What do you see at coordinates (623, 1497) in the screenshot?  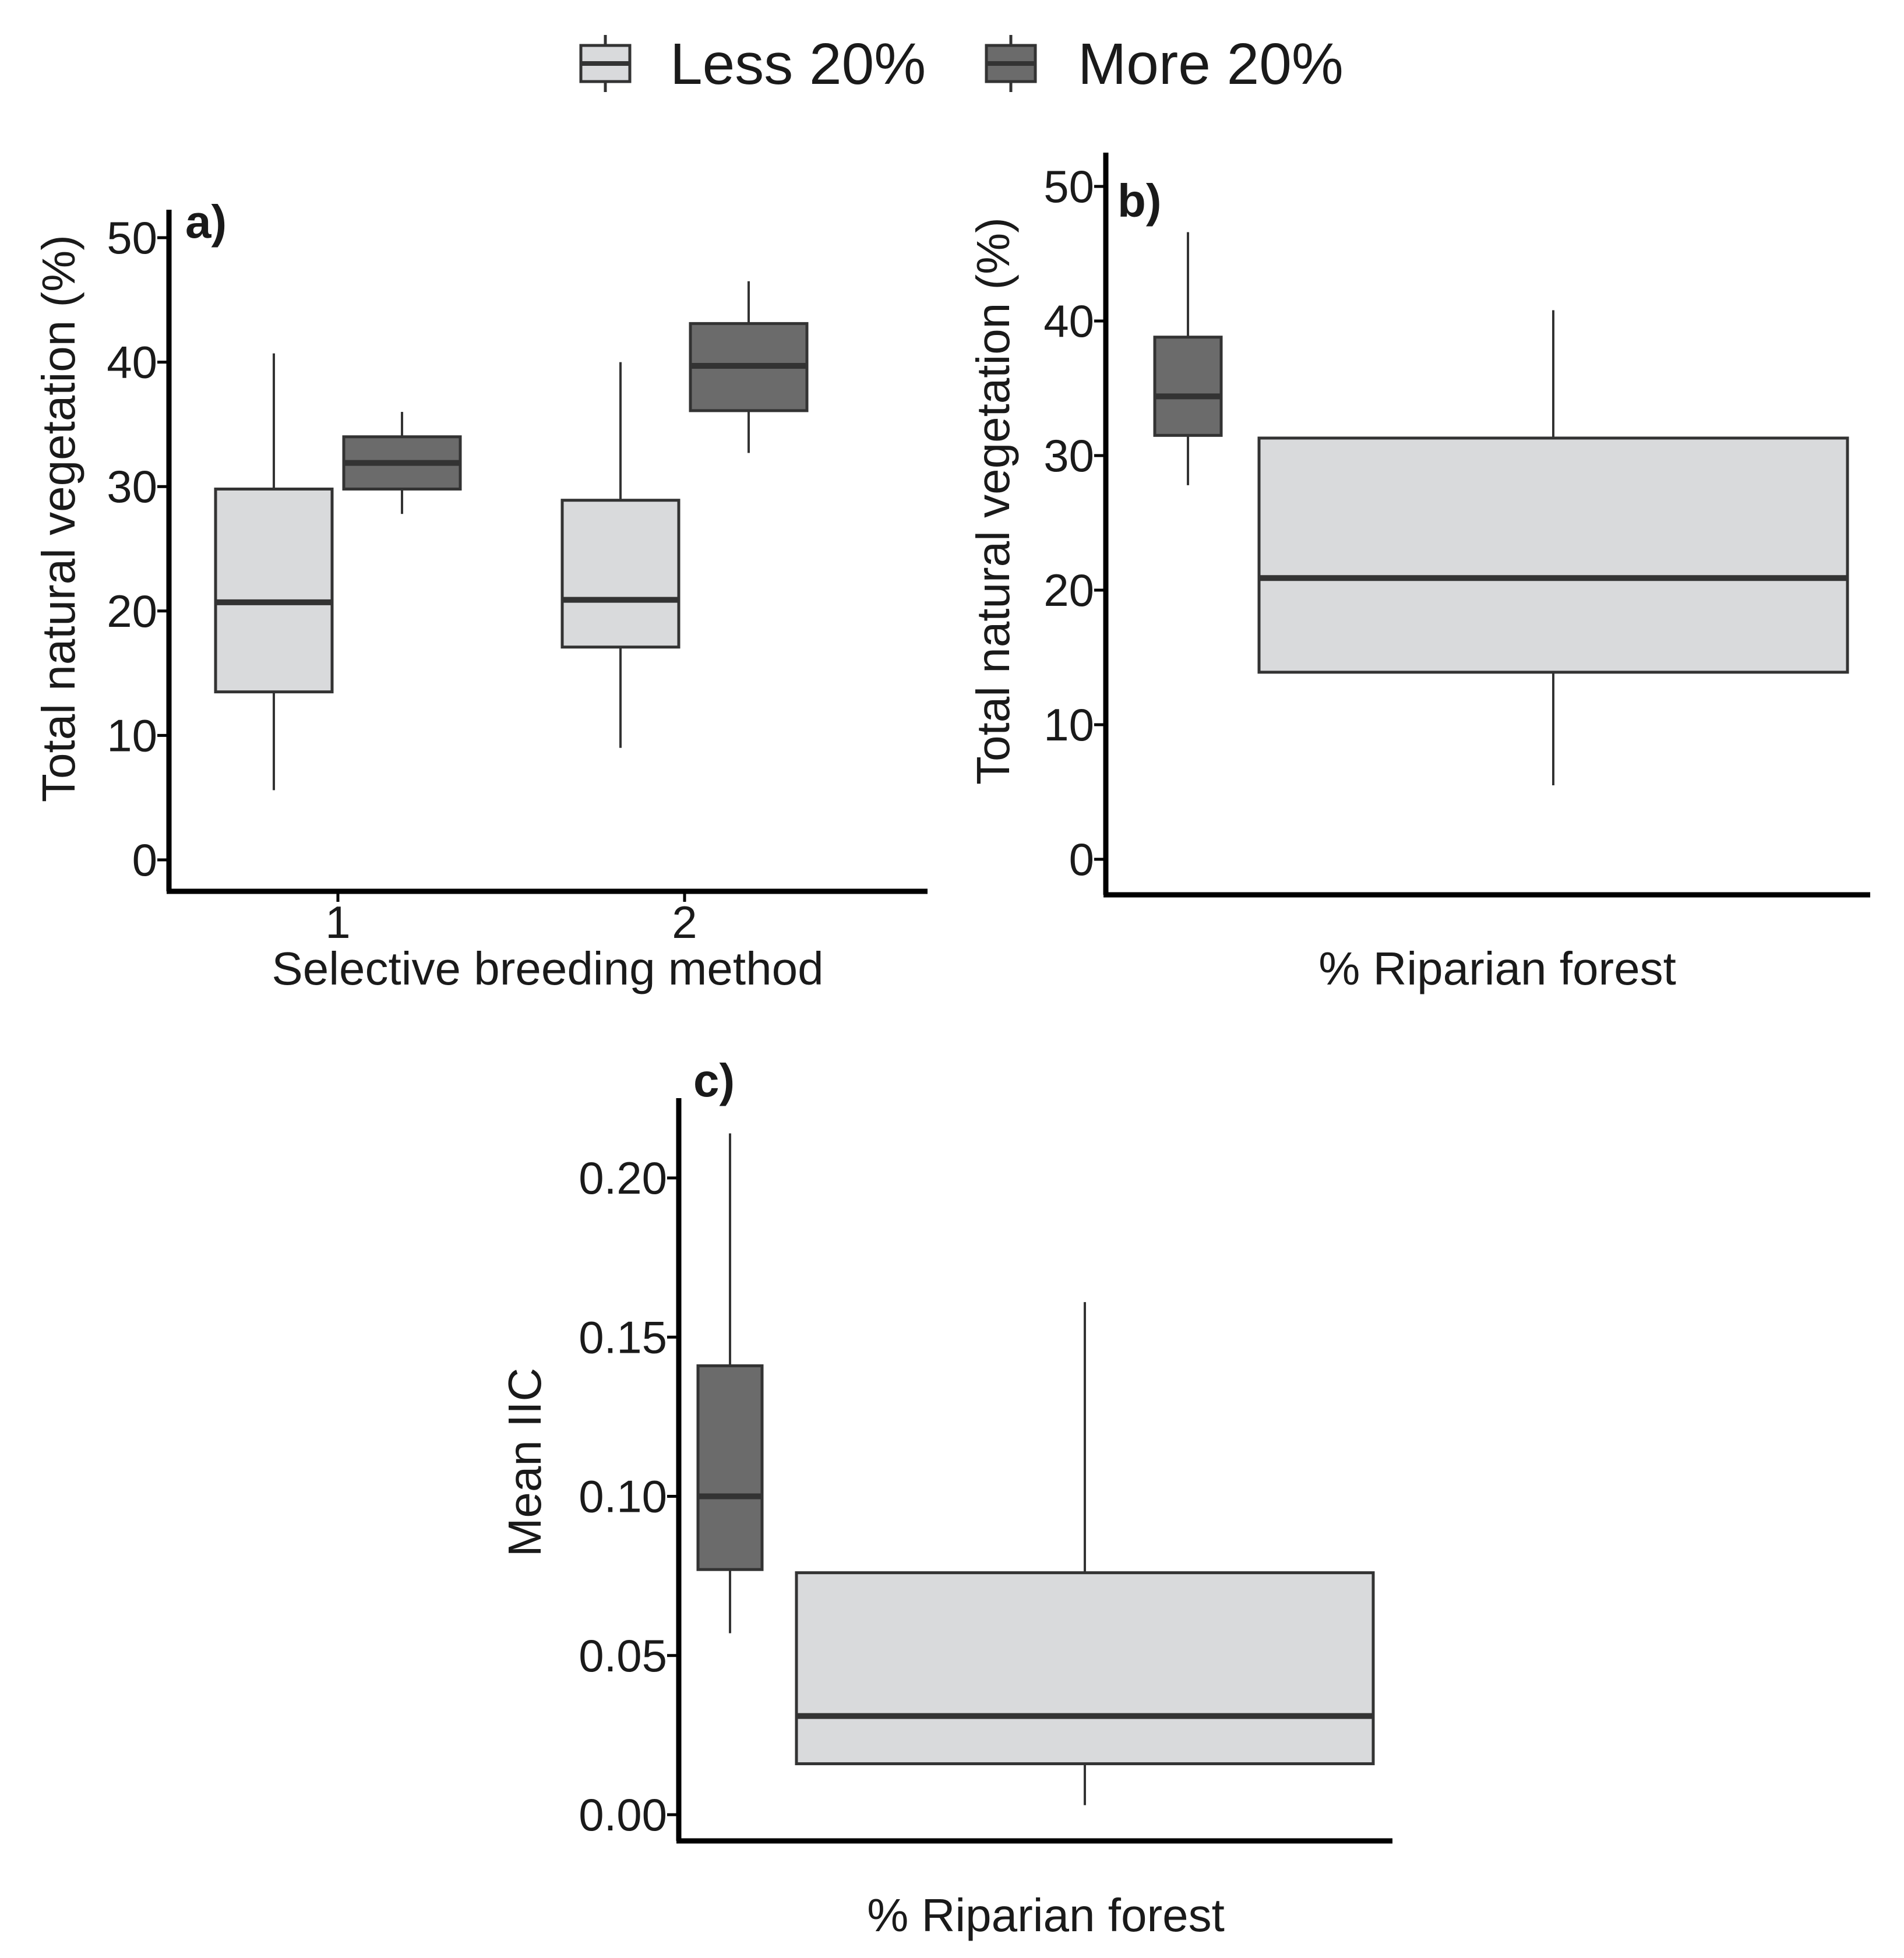 I see `y-tick-label: 0.10` at bounding box center [623, 1497].